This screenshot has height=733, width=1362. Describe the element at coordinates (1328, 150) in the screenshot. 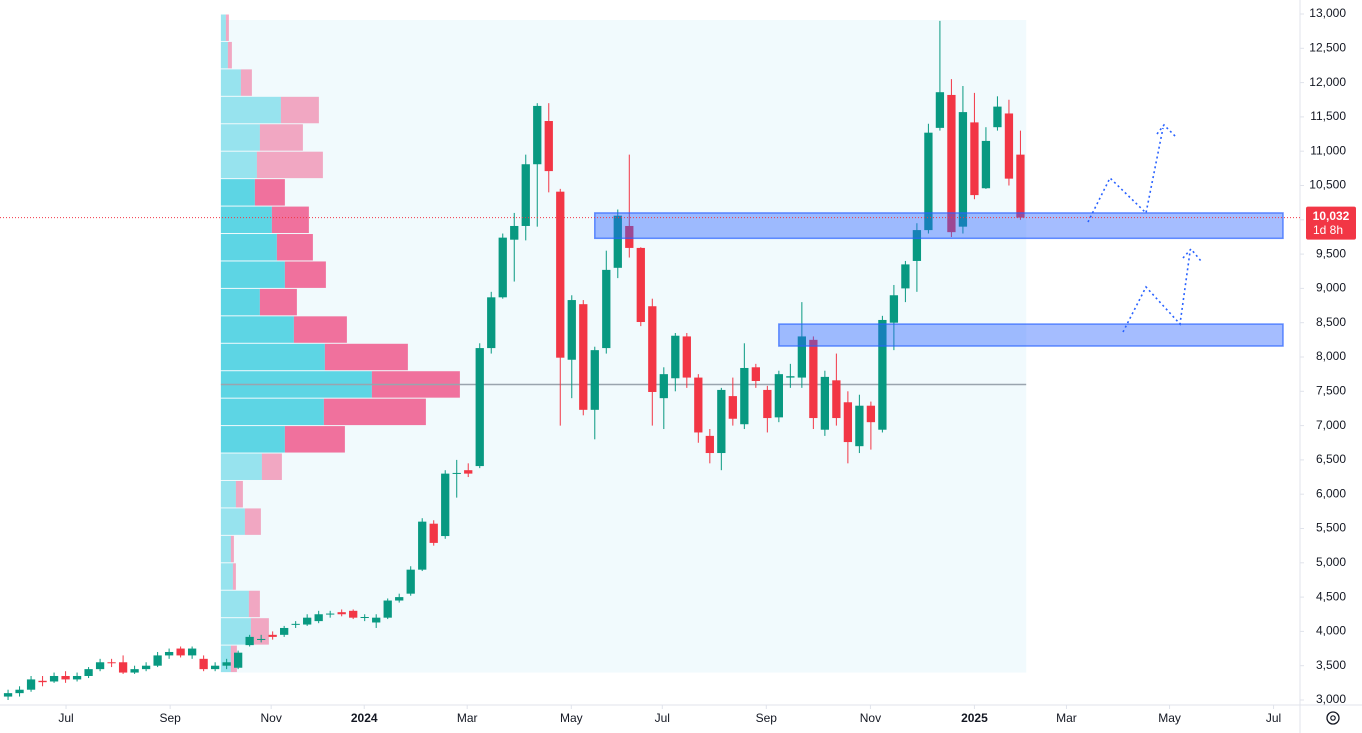

I see `y-tick-label: 11,000` at that location.